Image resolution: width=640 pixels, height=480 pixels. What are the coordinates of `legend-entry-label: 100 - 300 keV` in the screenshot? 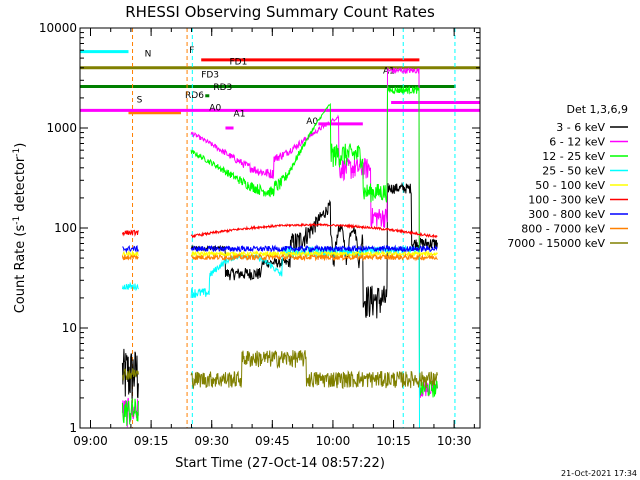 It's located at (566, 200).